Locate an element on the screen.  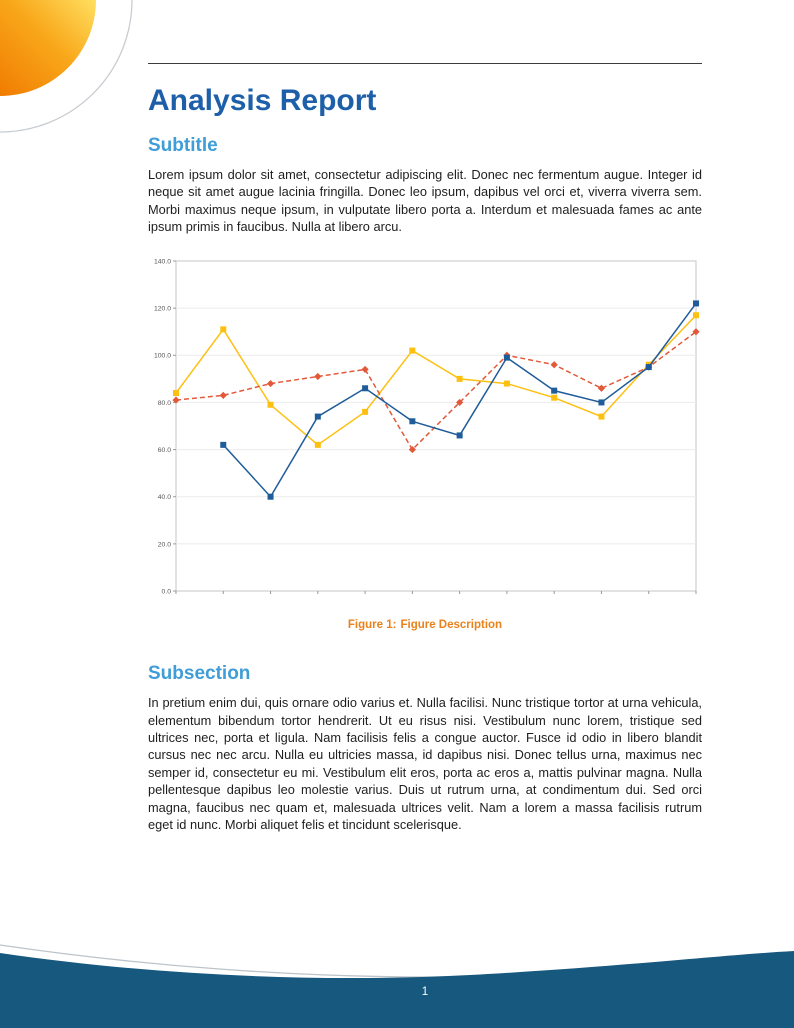
svg-text: 60.0 is located at coordinates (164, 450).